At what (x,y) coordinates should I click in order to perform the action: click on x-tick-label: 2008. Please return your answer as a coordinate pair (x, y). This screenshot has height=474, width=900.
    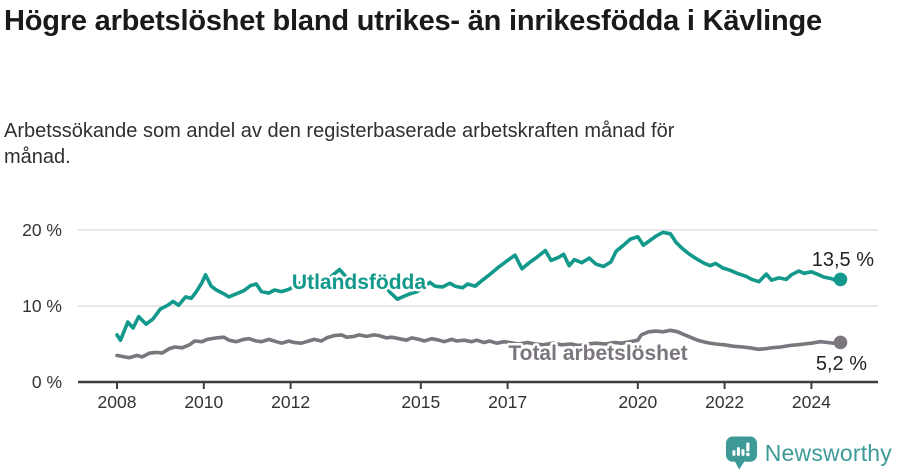
    Looking at the image, I should click on (117, 402).